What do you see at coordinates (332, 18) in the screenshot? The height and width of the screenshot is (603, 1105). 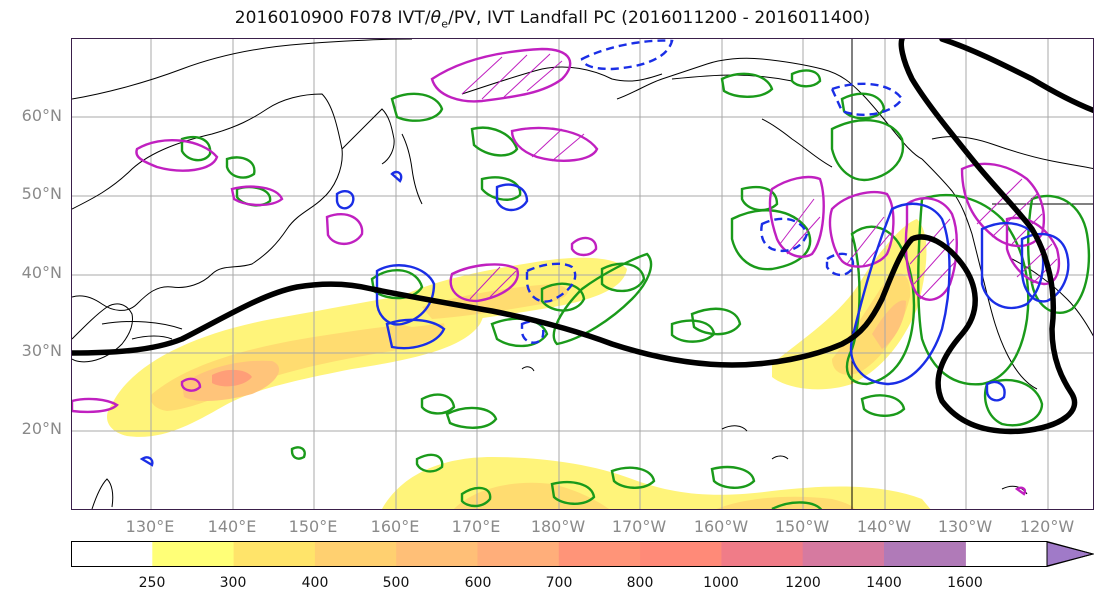 I see `title-prefix: 2016010900 F078 IVT/` at bounding box center [332, 18].